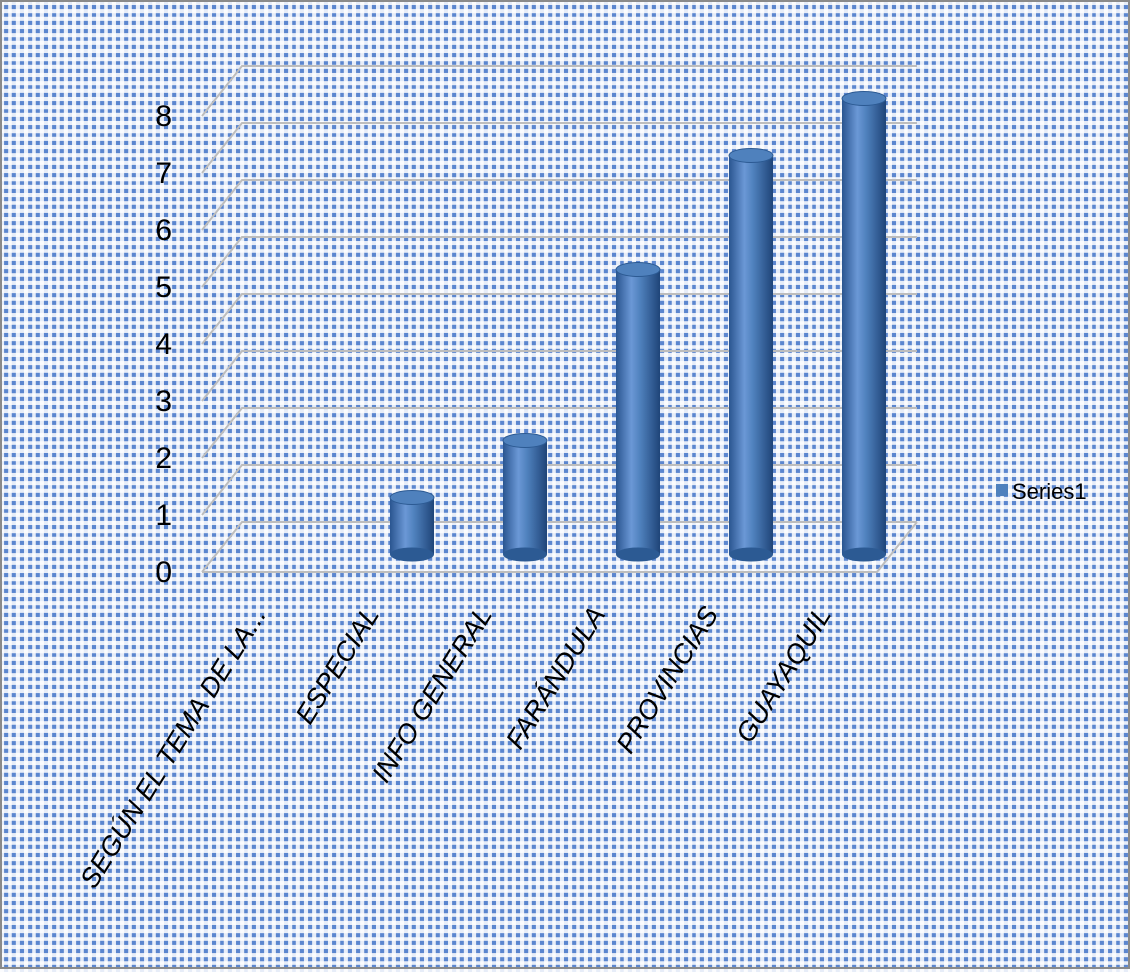 The image size is (1130, 972). What do you see at coordinates (555, 677) in the screenshot?
I see `x-tick-label: FARÁNDULA` at bounding box center [555, 677].